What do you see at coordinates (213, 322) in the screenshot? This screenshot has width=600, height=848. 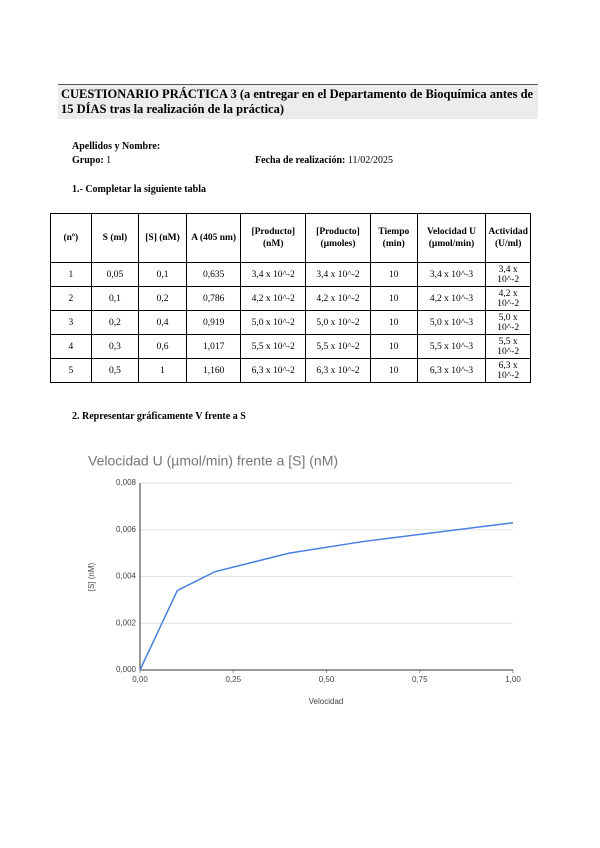 I see `table-cell: 0,919` at bounding box center [213, 322].